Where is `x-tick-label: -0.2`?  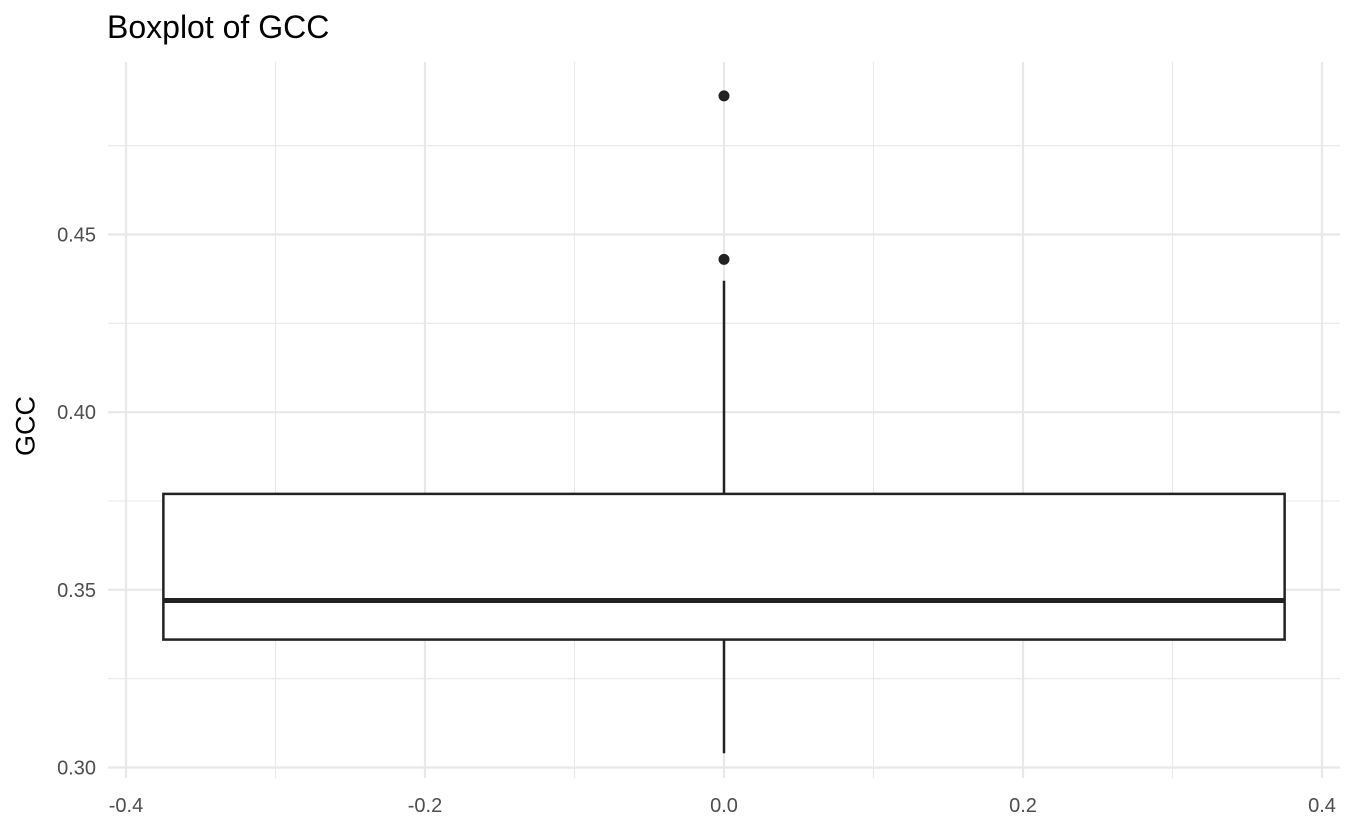 x-tick-label: -0.2 is located at coordinates (425, 806).